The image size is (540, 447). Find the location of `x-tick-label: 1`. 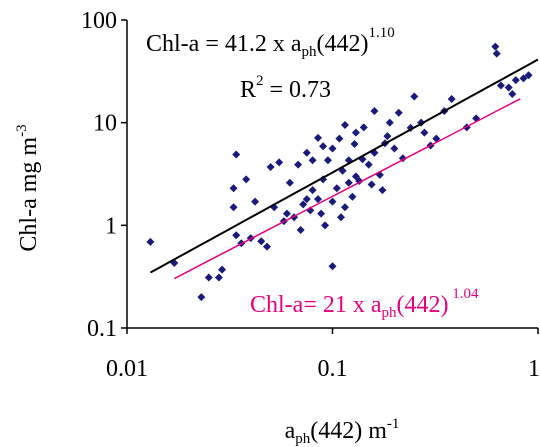

x-tick-label: 1 is located at coordinates (534, 369).